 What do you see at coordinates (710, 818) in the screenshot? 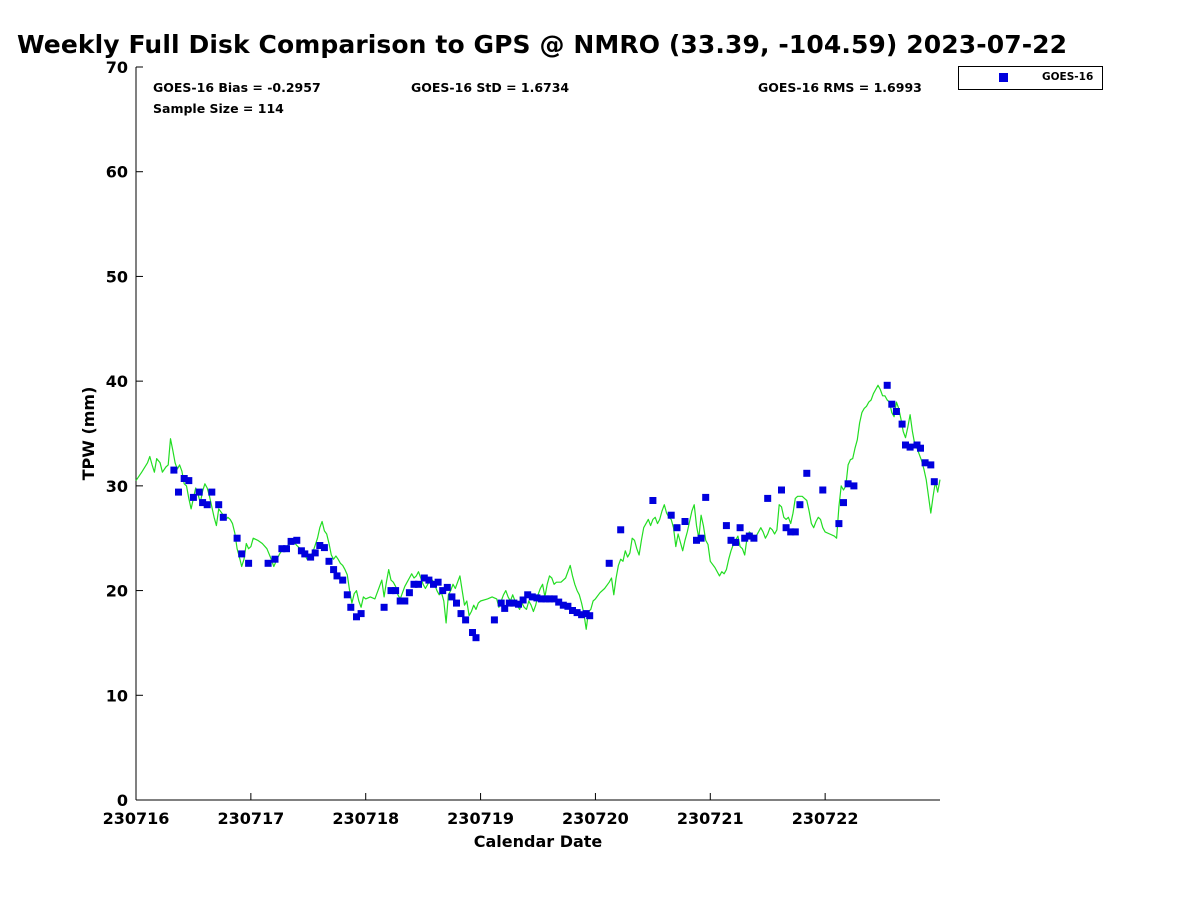
I see `x-tick-label: 230721` at bounding box center [710, 818].